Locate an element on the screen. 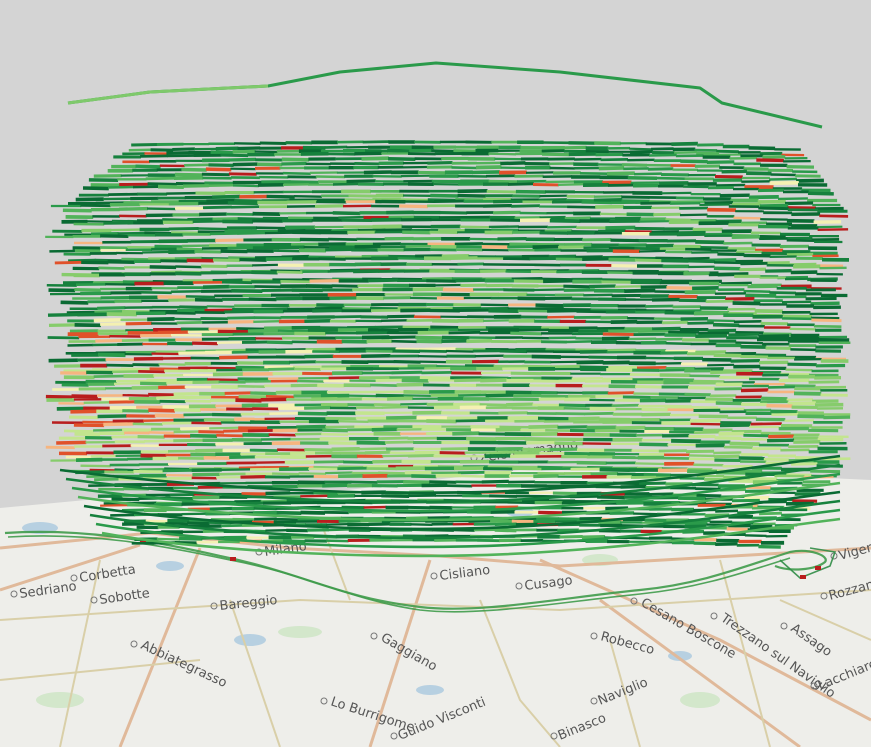  map-road-minor is located at coordinates (520, 673).